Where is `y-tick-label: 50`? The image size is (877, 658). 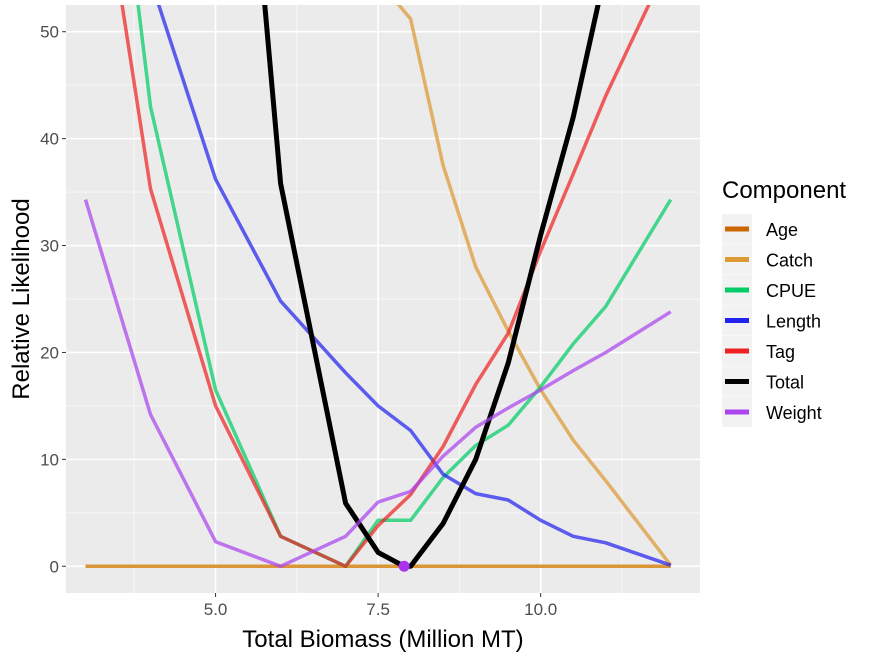
y-tick-label: 50 is located at coordinates (49, 32).